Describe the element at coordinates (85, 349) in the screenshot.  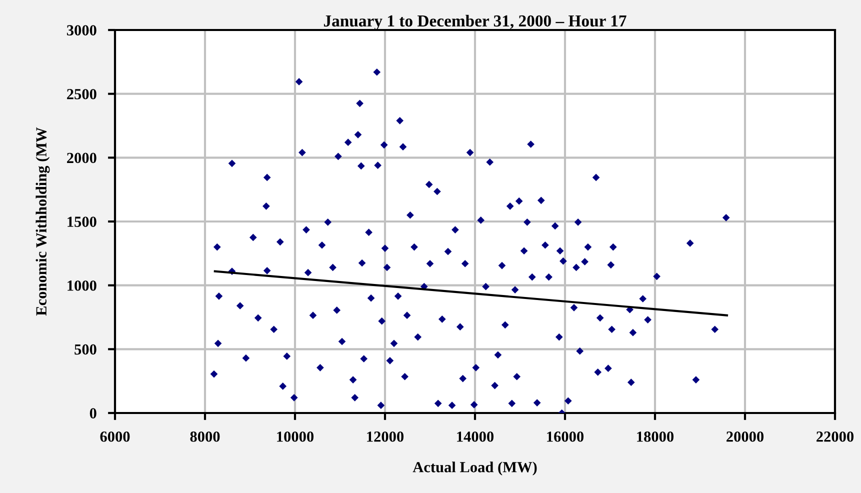
I see `y-tick-label: 500` at that location.